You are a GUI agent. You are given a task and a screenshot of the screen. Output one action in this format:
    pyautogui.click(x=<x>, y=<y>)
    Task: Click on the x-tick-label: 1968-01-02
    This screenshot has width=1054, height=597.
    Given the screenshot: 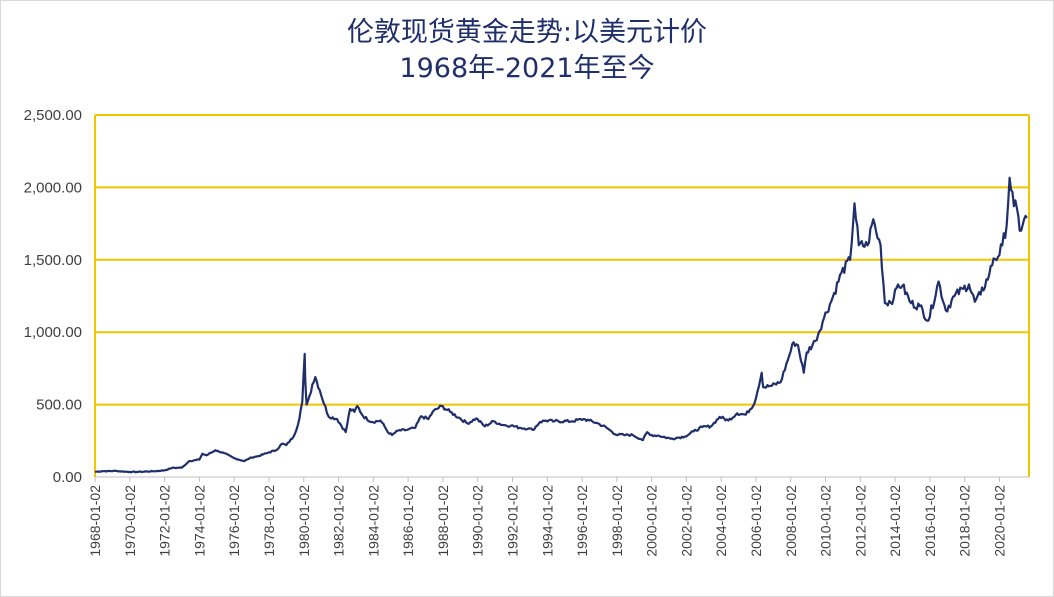 What is the action you would take?
    pyautogui.click(x=95, y=521)
    